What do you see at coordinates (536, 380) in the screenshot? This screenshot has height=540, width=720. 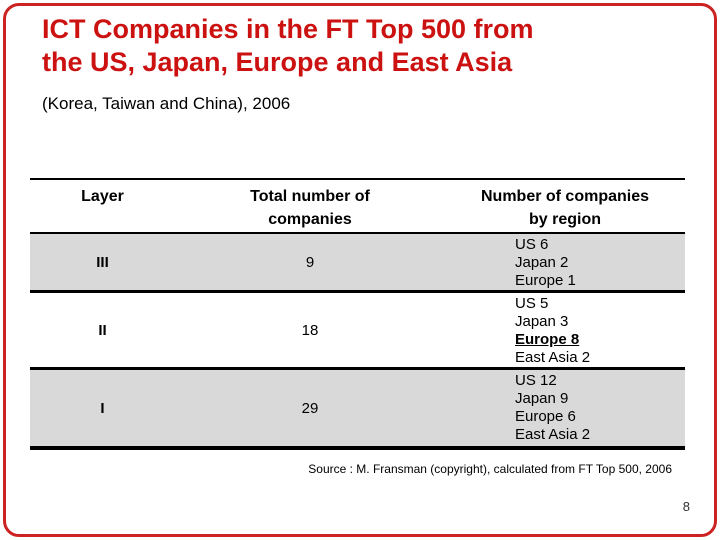 I see `region-line: US 12` at bounding box center [536, 380].